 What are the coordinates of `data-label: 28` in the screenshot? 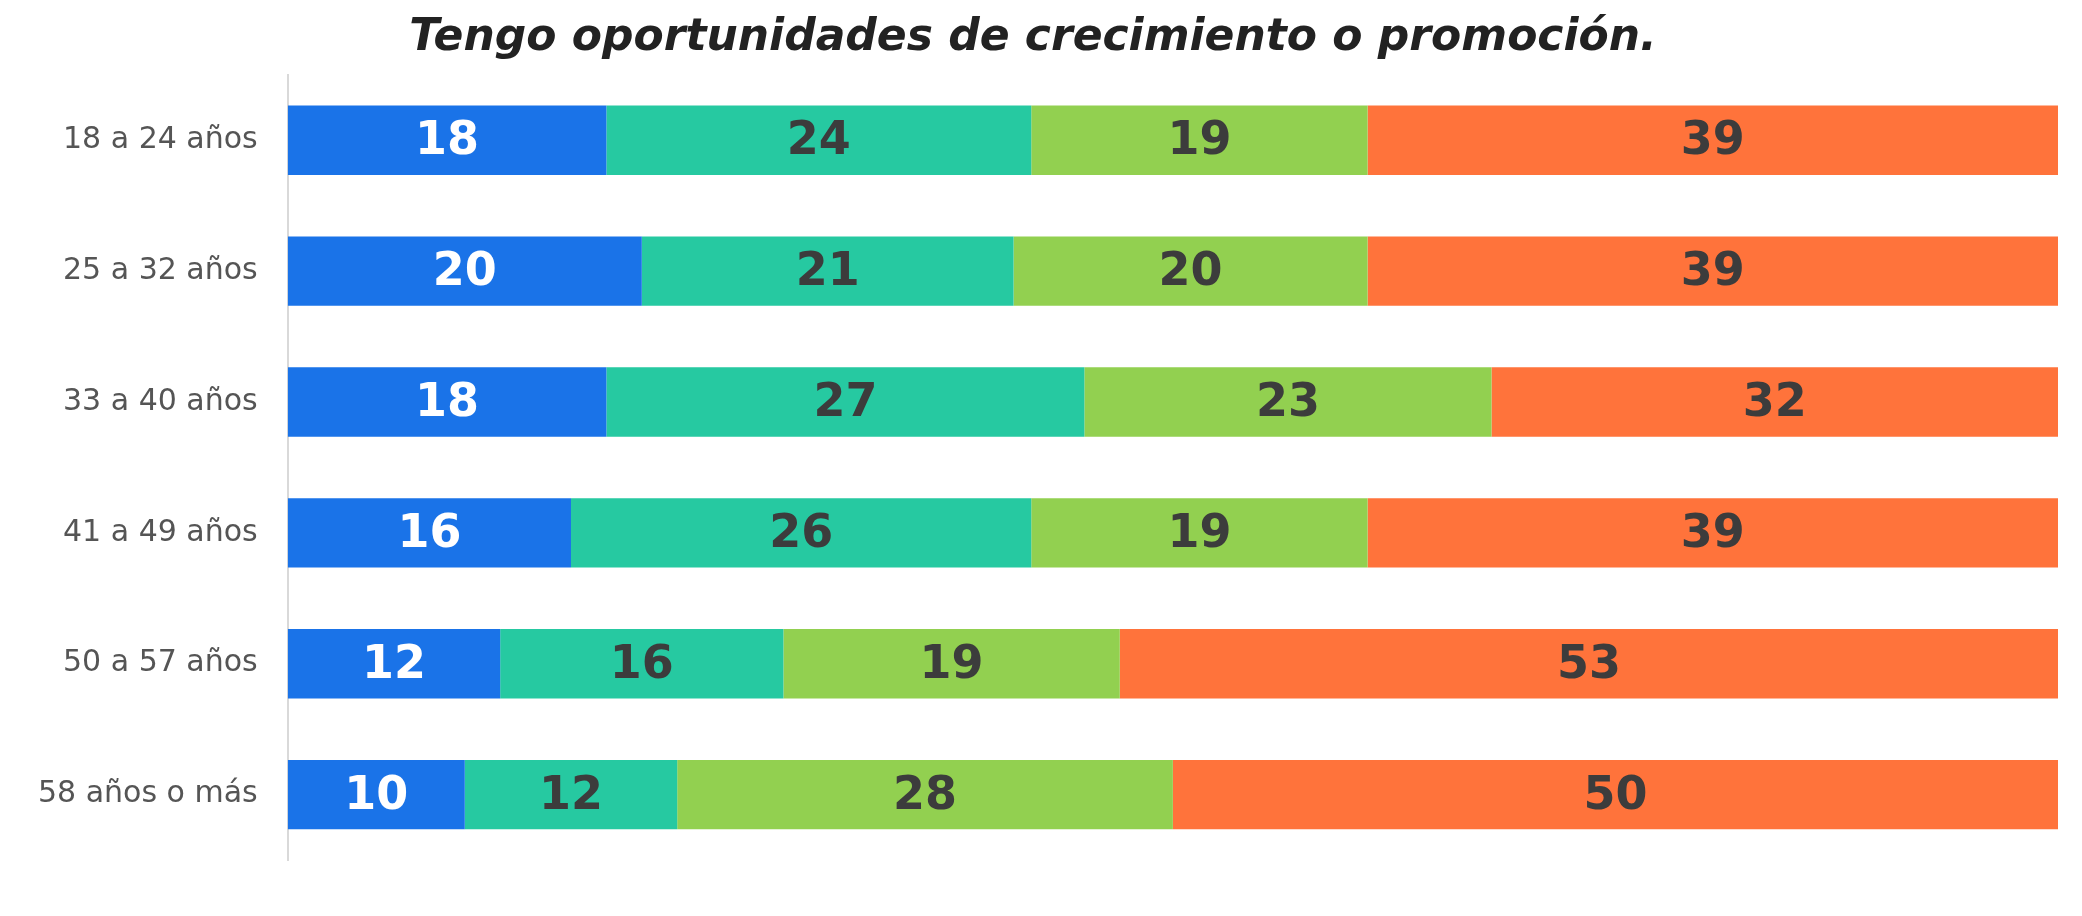 It's located at (925, 792).